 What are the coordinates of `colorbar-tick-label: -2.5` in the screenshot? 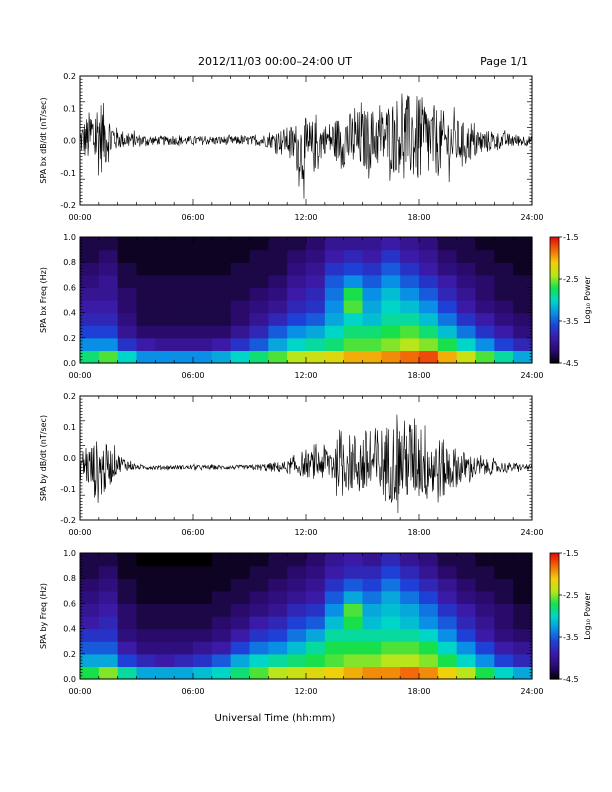 It's located at (571, 279).